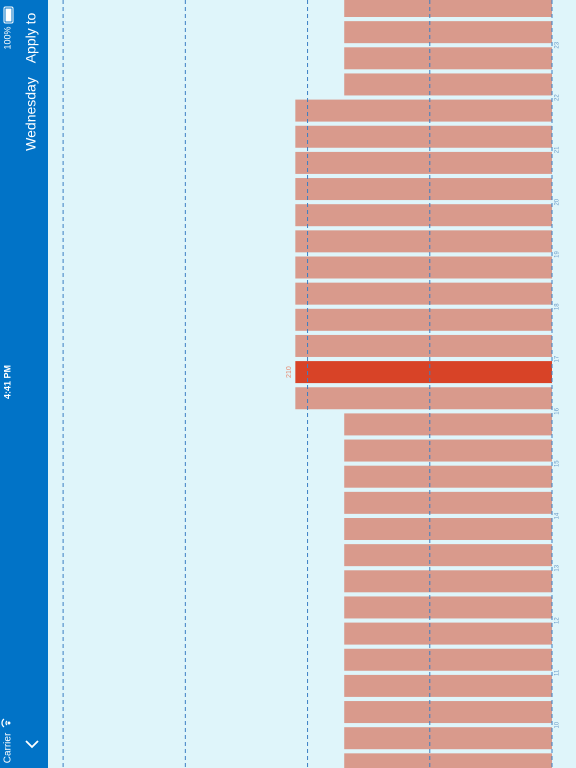  I want to click on hour-label: 23, so click(558, 44).